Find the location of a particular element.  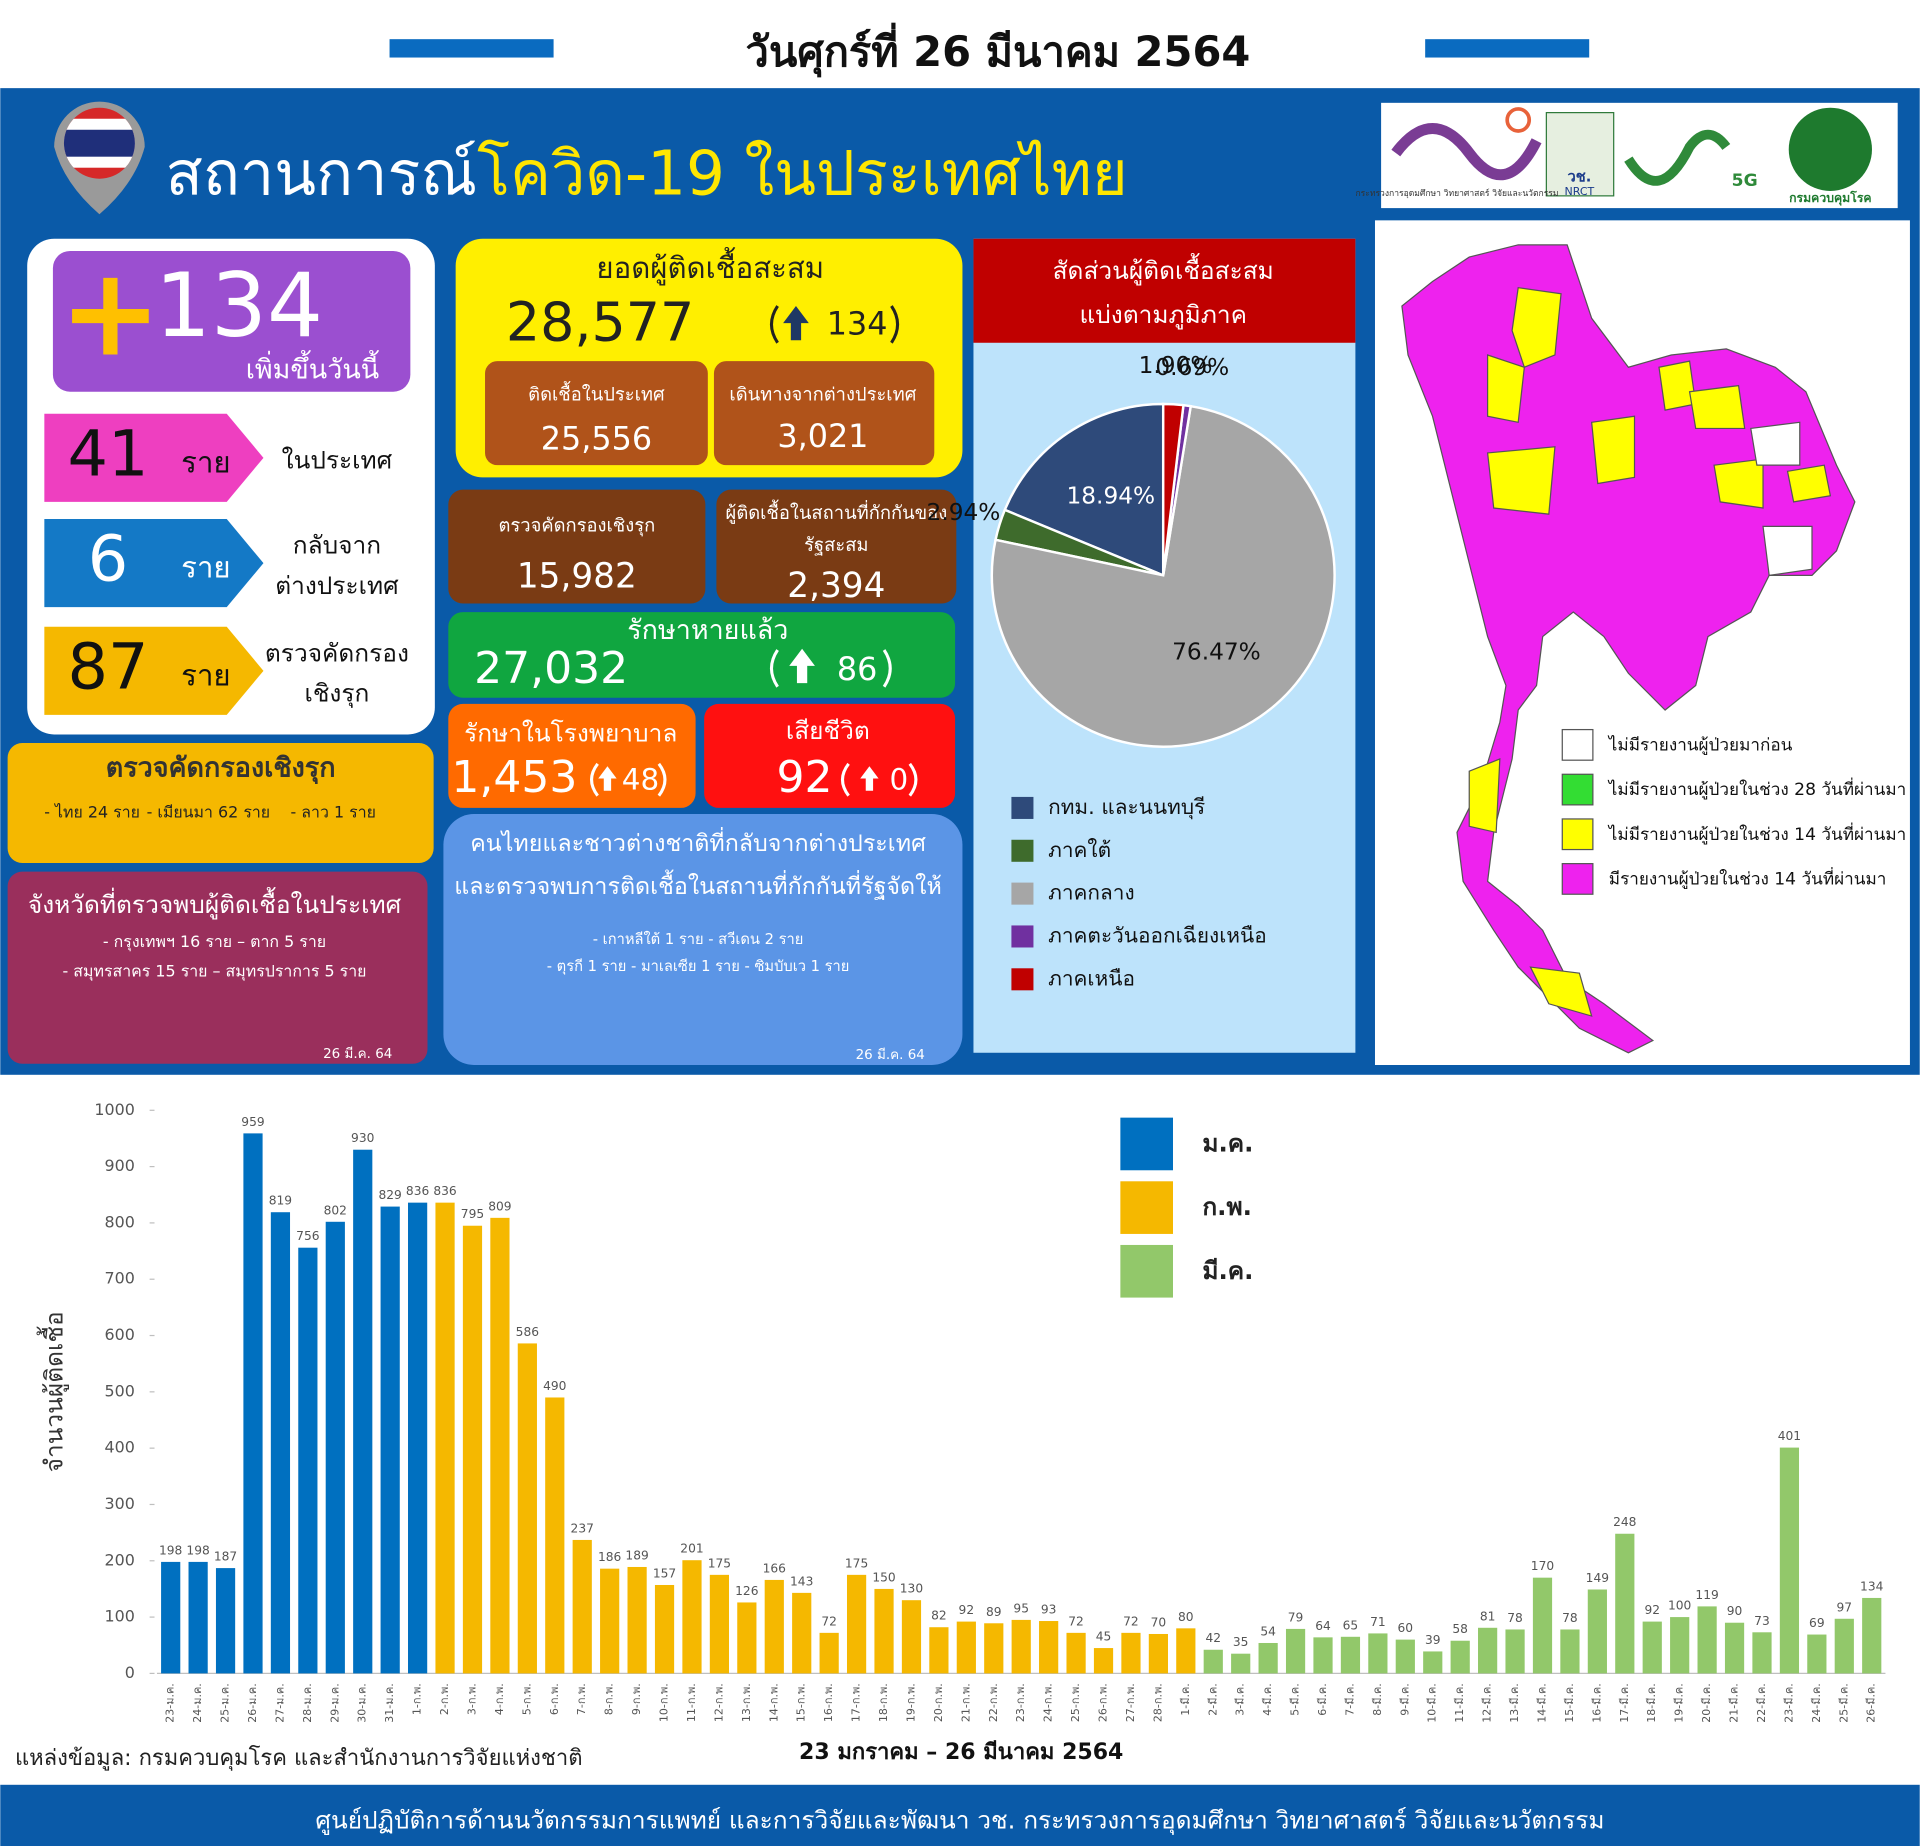

today-label: เพิ่มขึ้นวันนี้ is located at coordinates (312, 367).